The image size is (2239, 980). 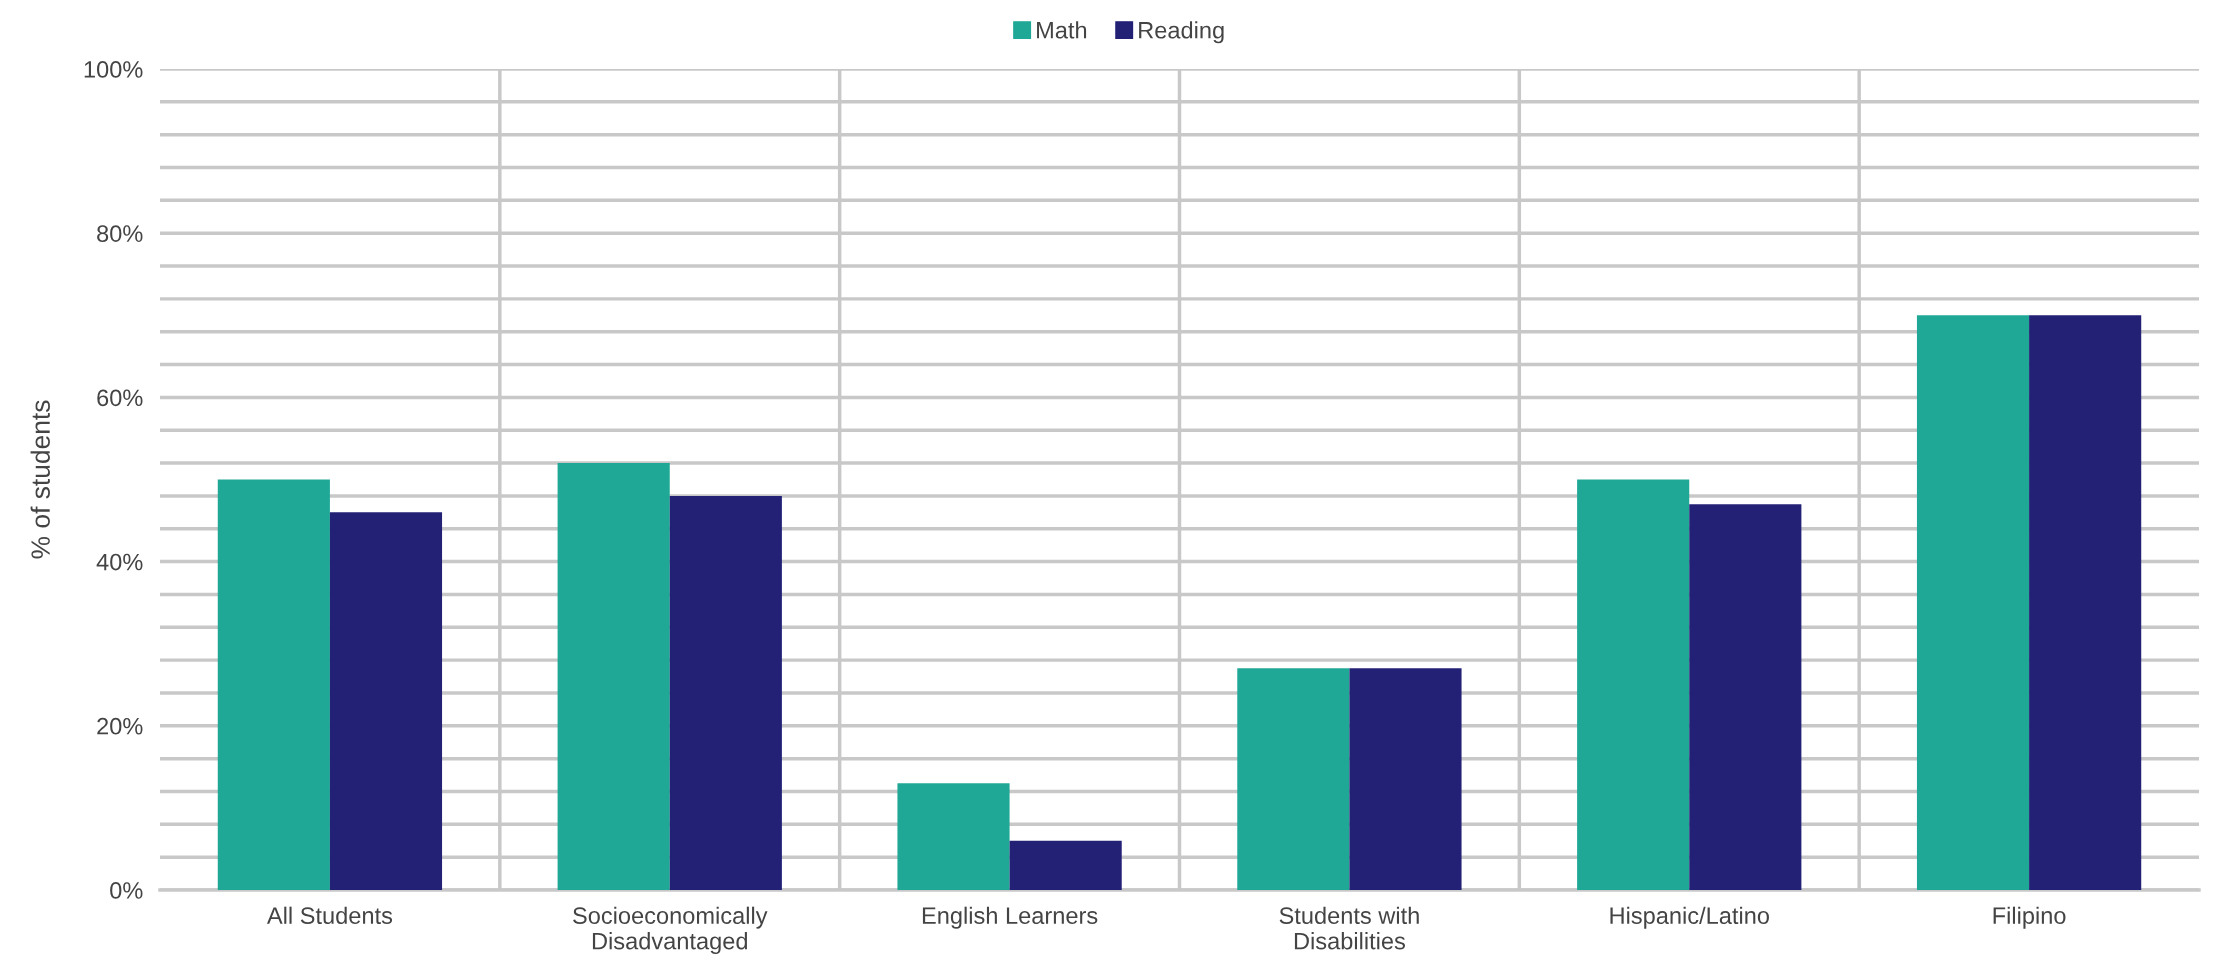 I want to click on y-tick-label: 40%, so click(x=119, y=562).